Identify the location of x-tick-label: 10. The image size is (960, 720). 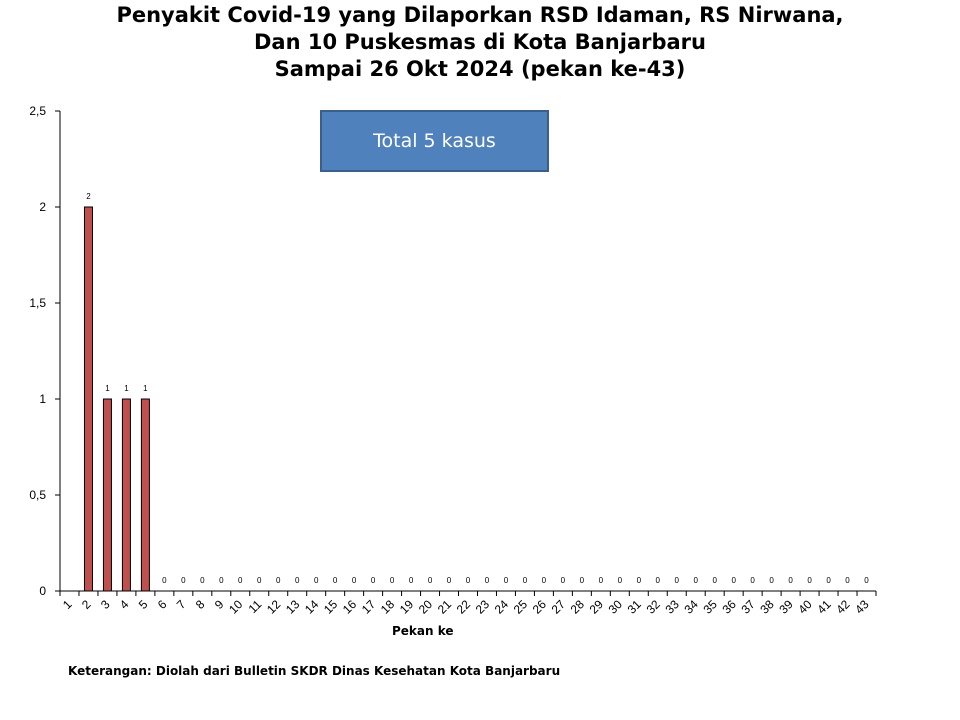
(236, 607).